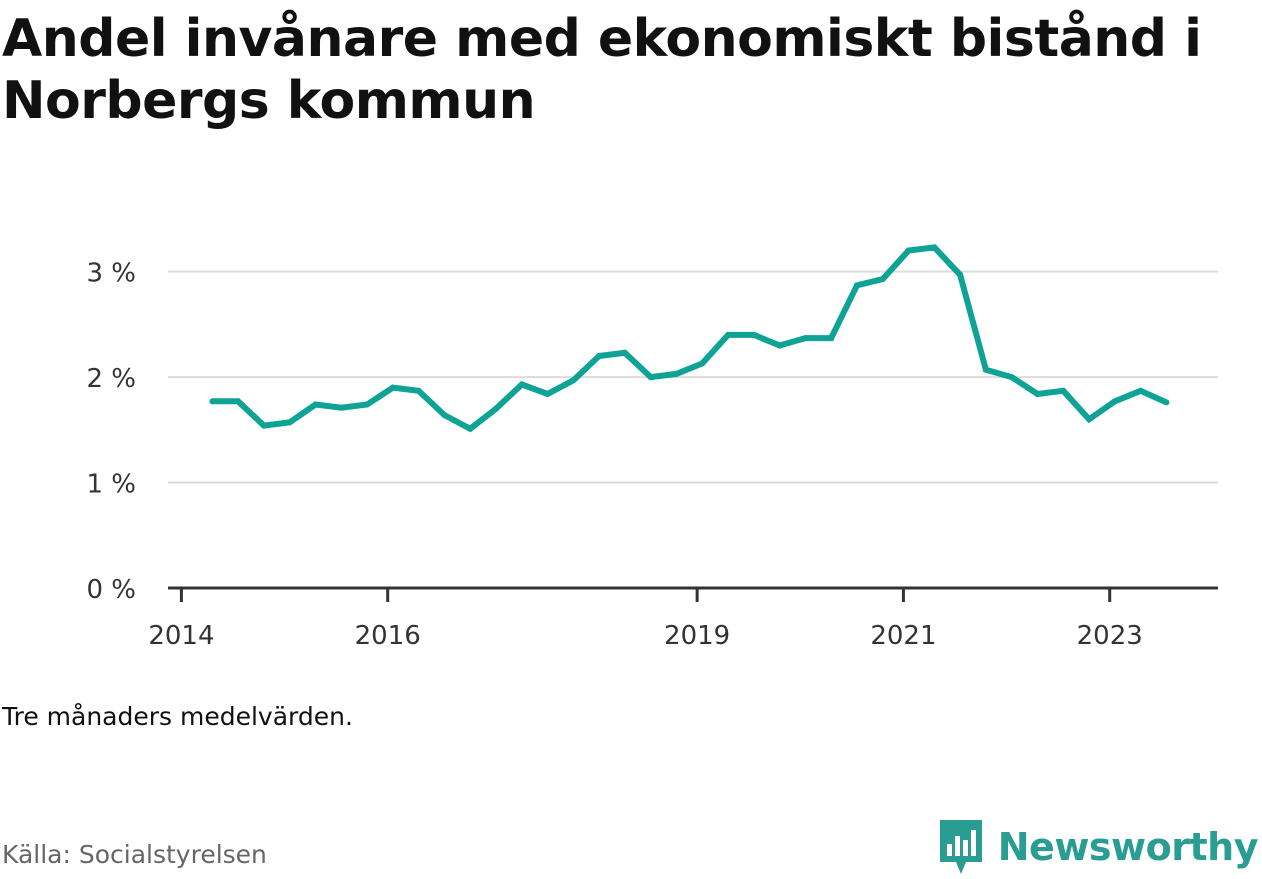 Image resolution: width=1262 pixels, height=879 pixels. I want to click on x-tick-label: 2021, so click(903, 636).